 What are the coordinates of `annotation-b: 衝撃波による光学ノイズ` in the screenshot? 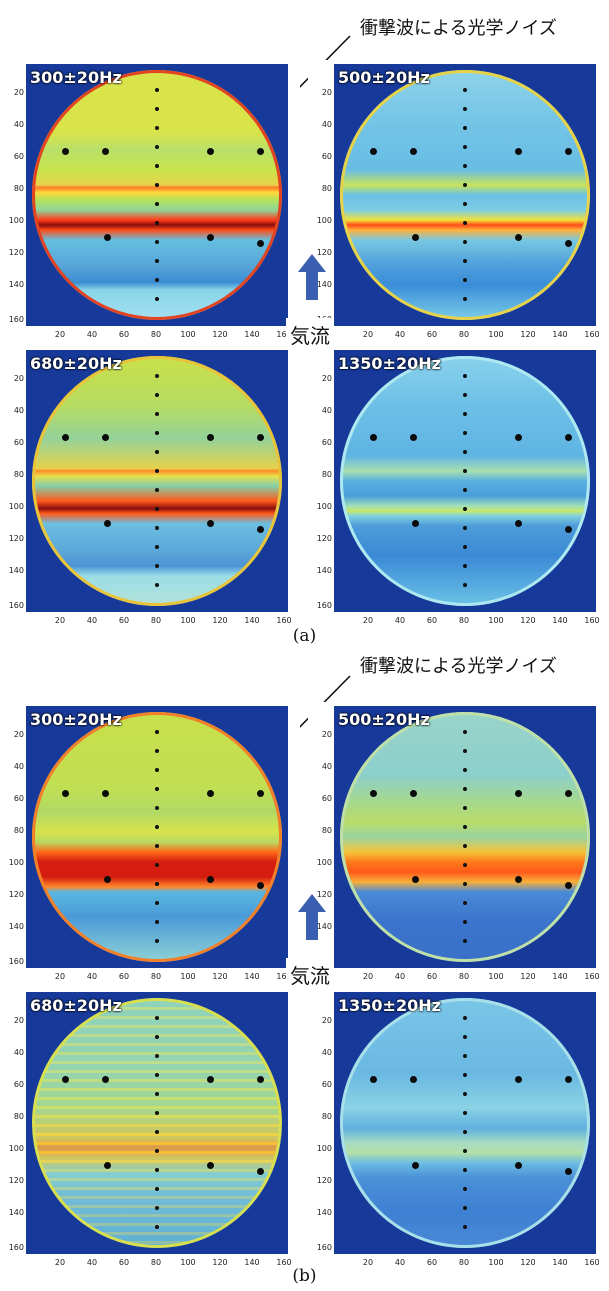 It's located at (458, 666).